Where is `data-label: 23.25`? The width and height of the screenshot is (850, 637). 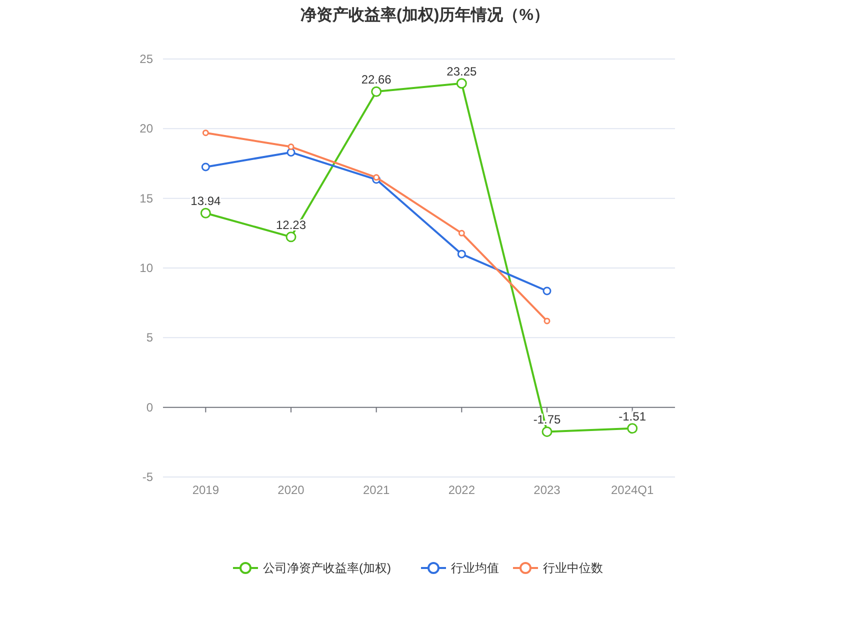
data-label: 23.25 is located at coordinates (462, 71).